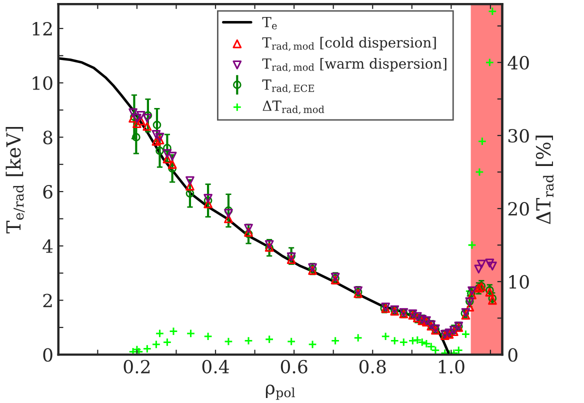 The width and height of the screenshot is (584, 403). Describe the element at coordinates (215, 367) in the screenshot. I see `x-tick-label: 0.4` at that location.